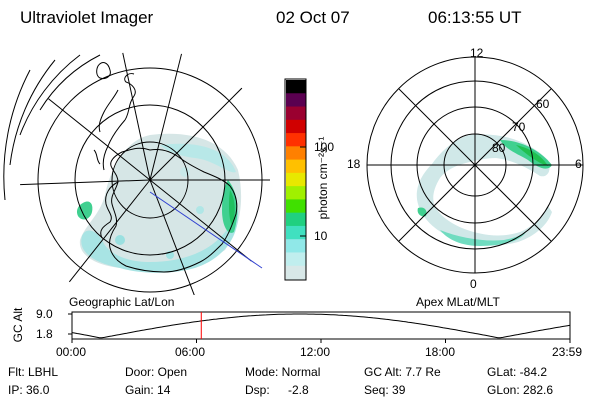 The width and height of the screenshot is (600, 400). I want to click on alt-xtick-0: 00:00, so click(71, 352).